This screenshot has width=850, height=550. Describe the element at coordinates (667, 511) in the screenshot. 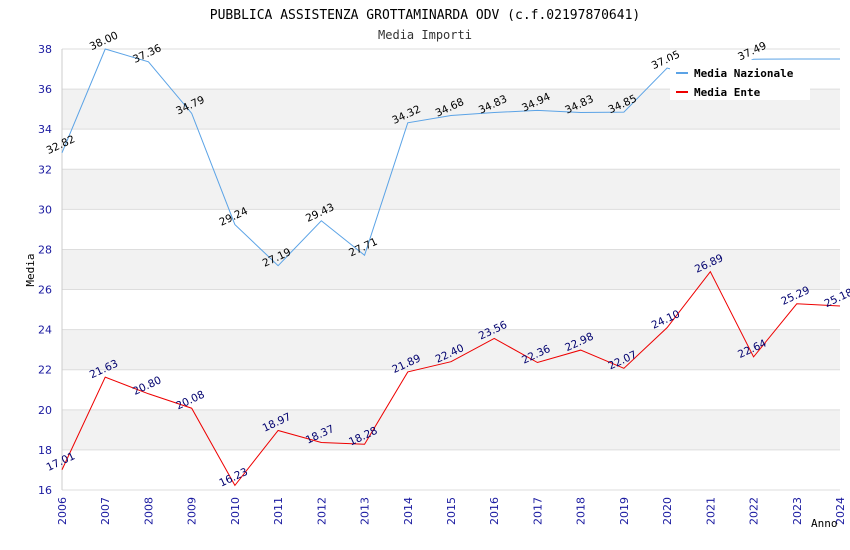

I see `x-tick-label: 2020` at that location.